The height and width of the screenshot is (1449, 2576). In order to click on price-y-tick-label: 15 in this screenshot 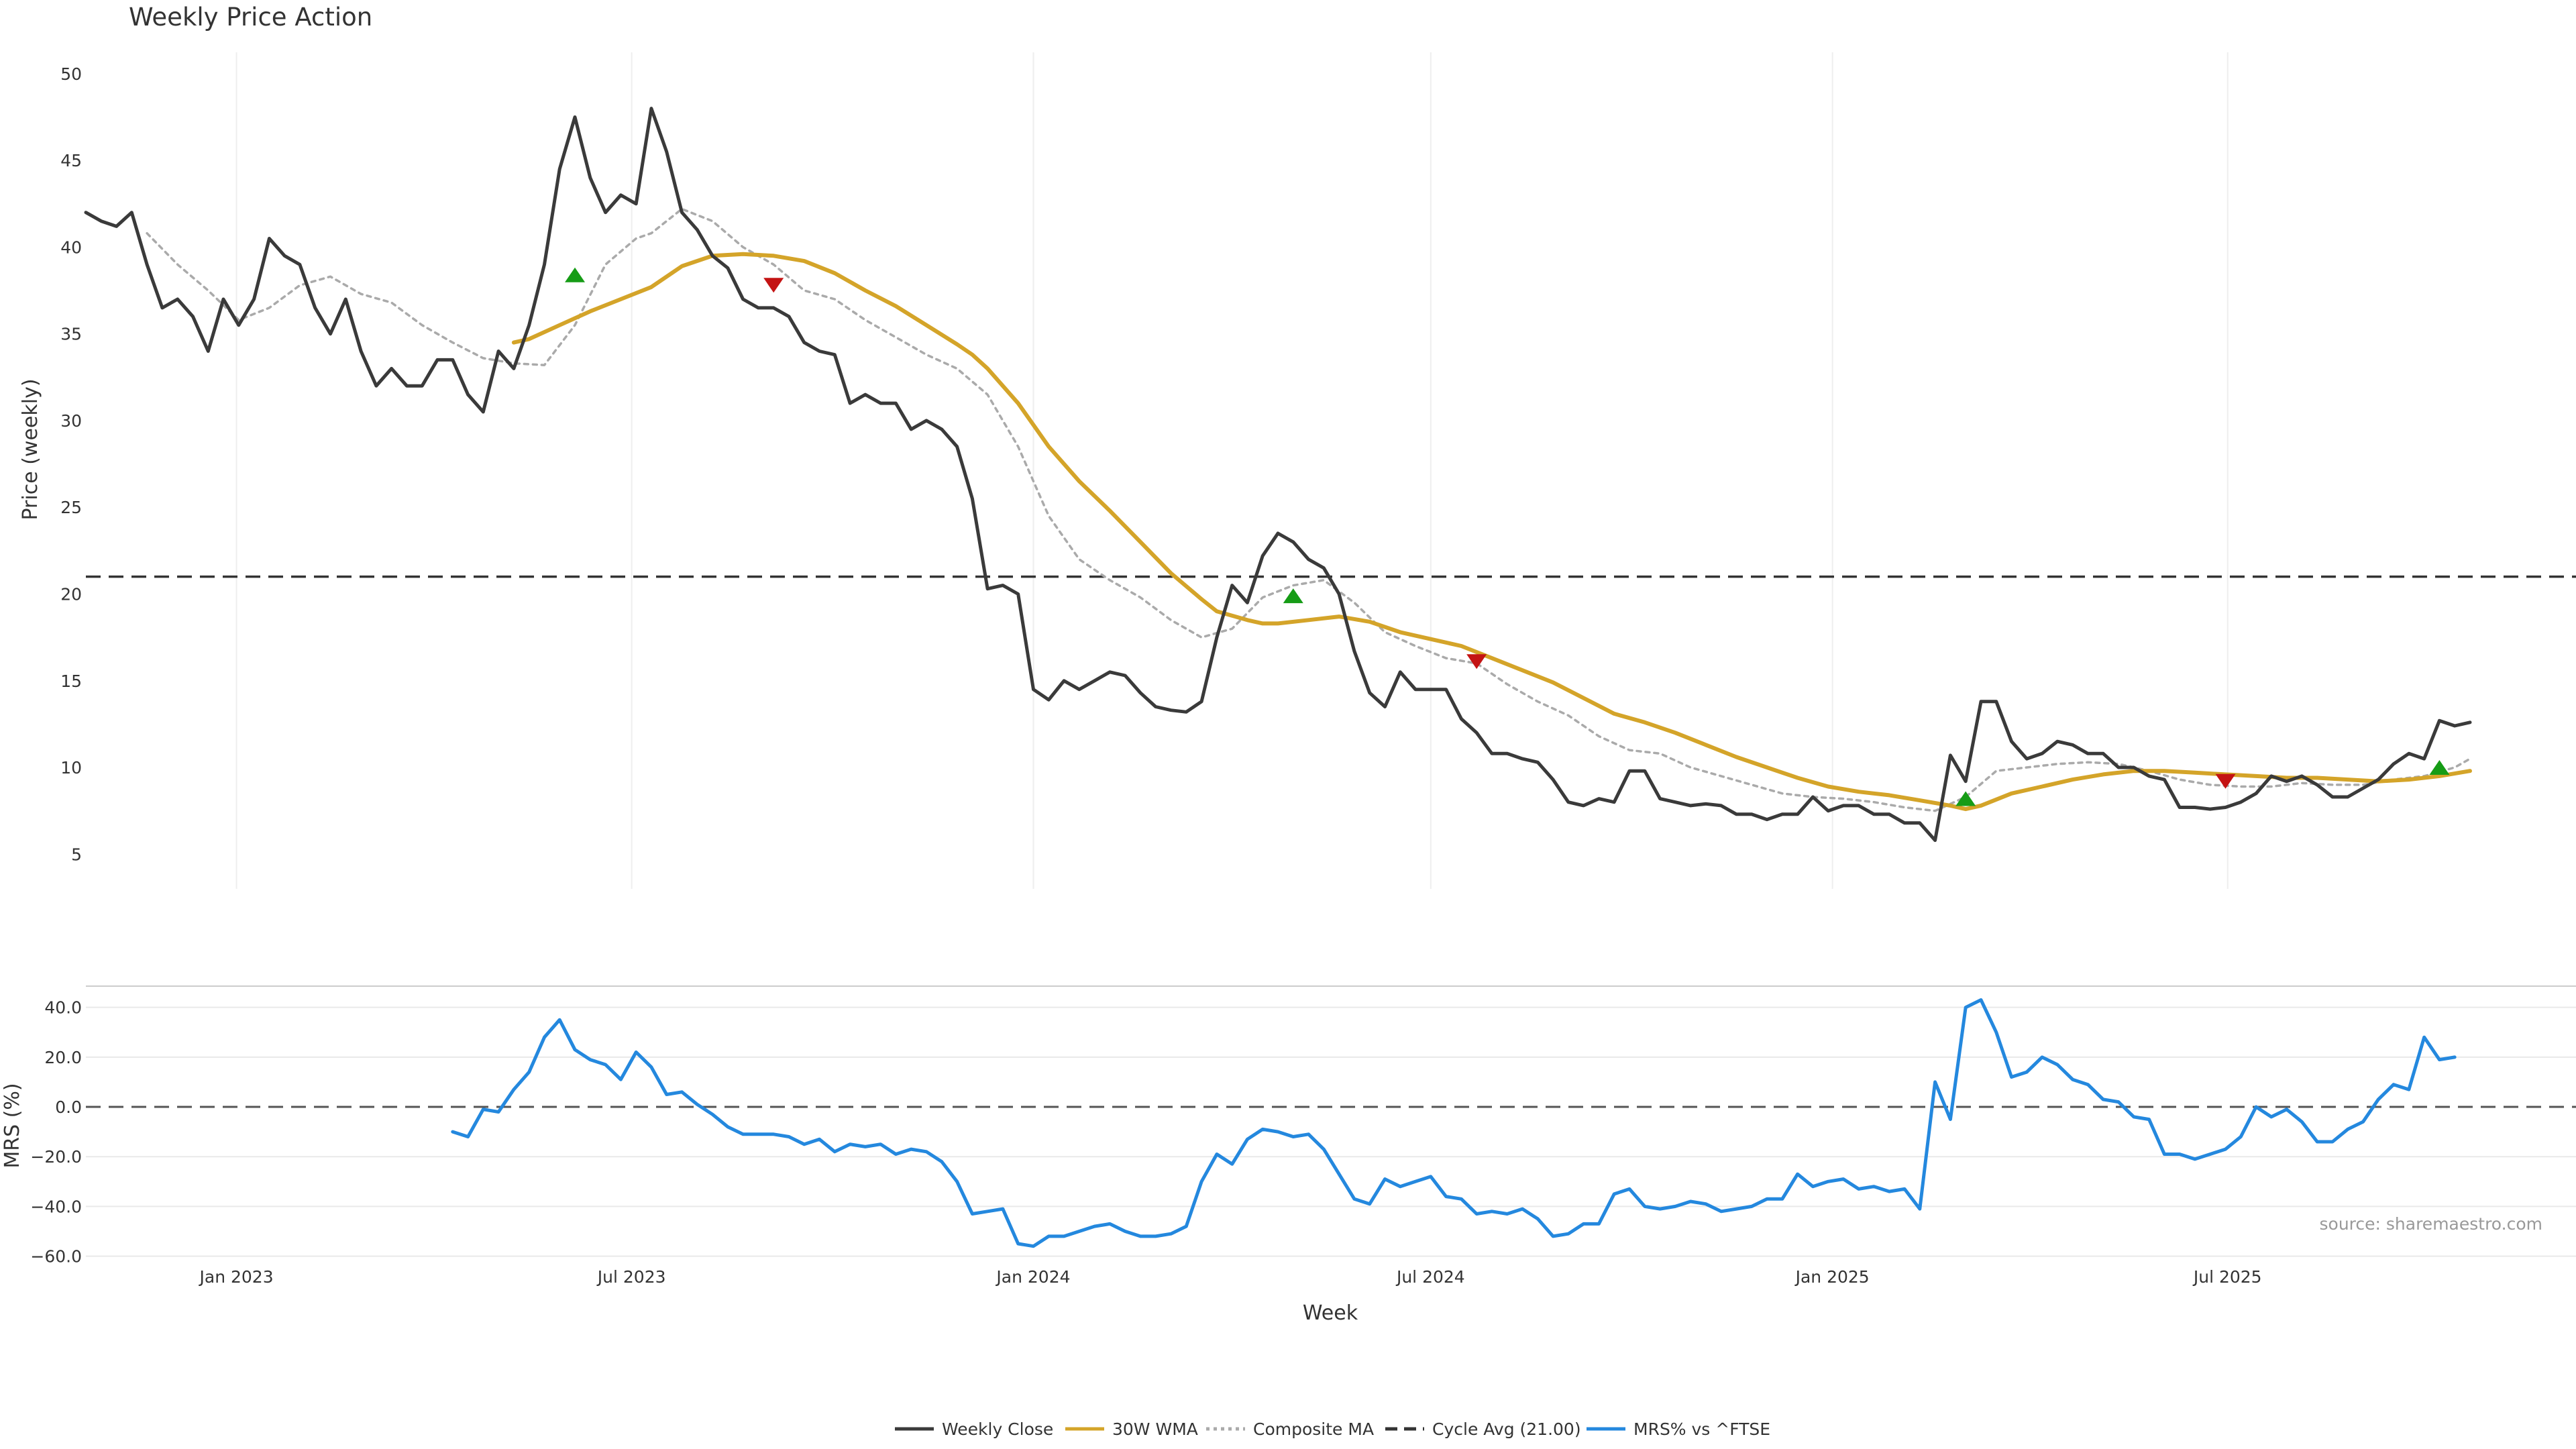, I will do `click(71, 681)`.